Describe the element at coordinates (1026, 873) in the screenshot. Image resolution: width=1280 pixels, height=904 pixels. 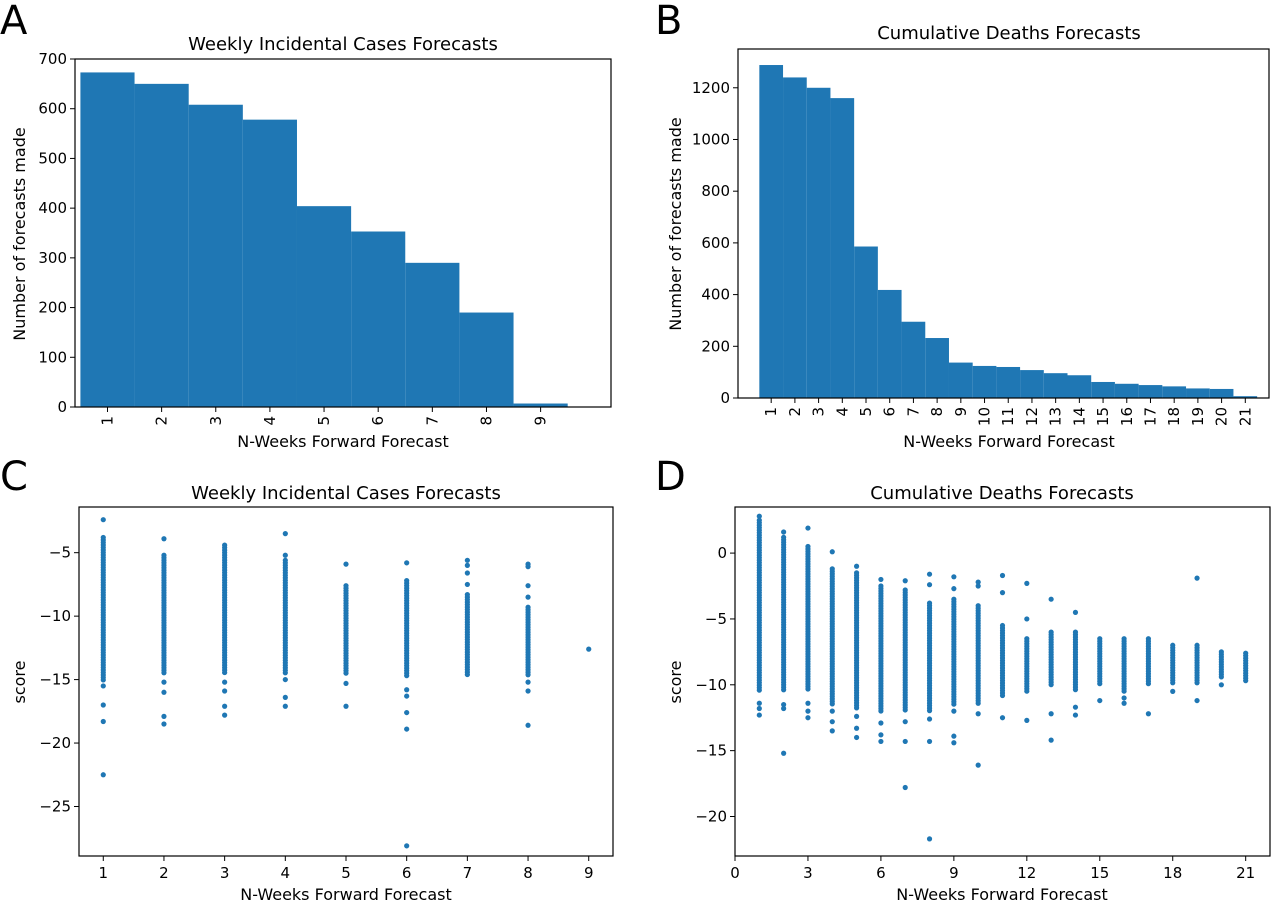
I see `panel-d-xtick-label: 12` at that location.